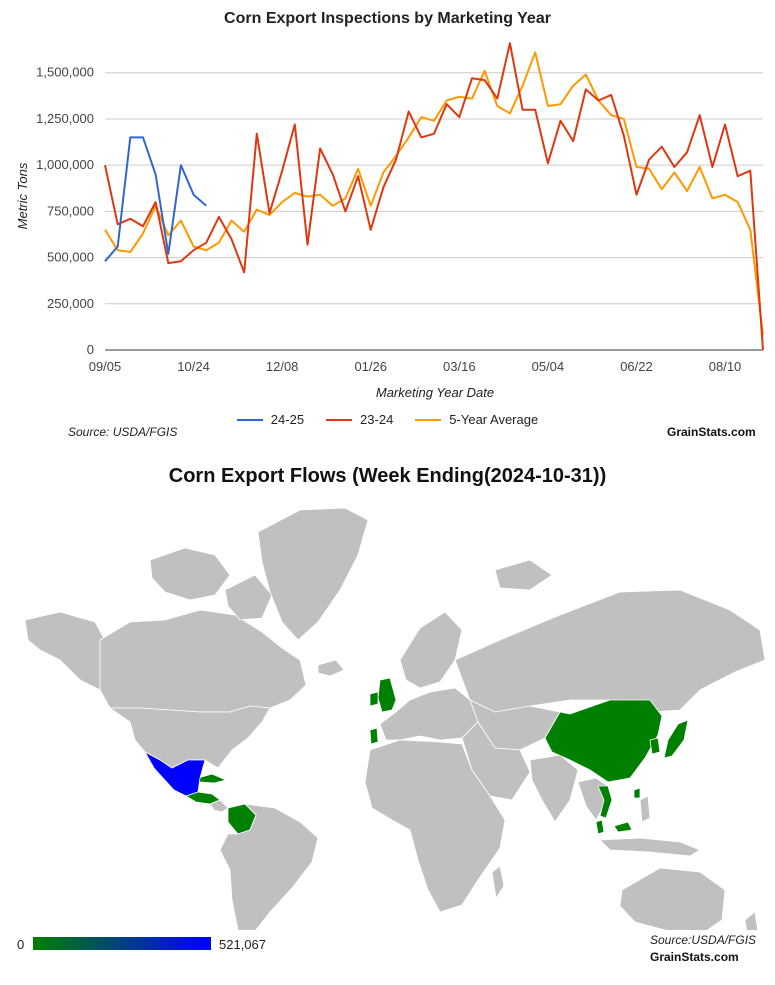  Describe the element at coordinates (645, 809) in the screenshot. I see `map-country-philippines` at that location.